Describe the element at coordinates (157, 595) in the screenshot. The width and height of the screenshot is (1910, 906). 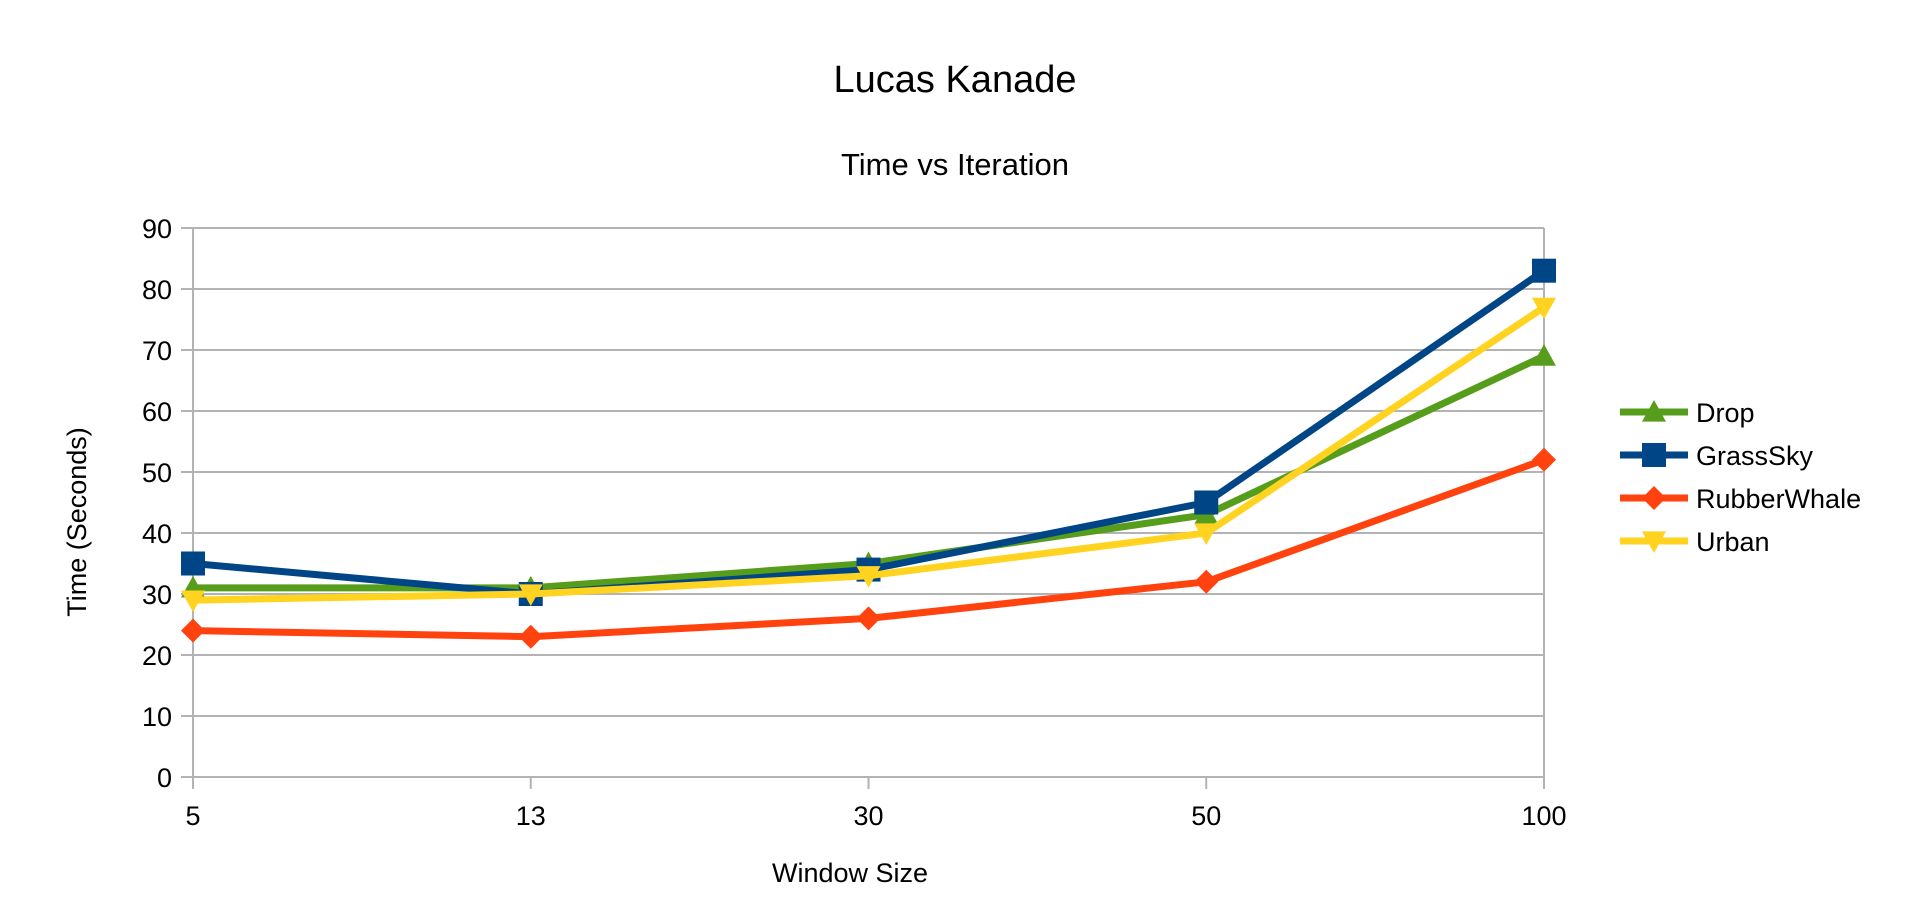
I see `y-tick-label: 30` at that location.